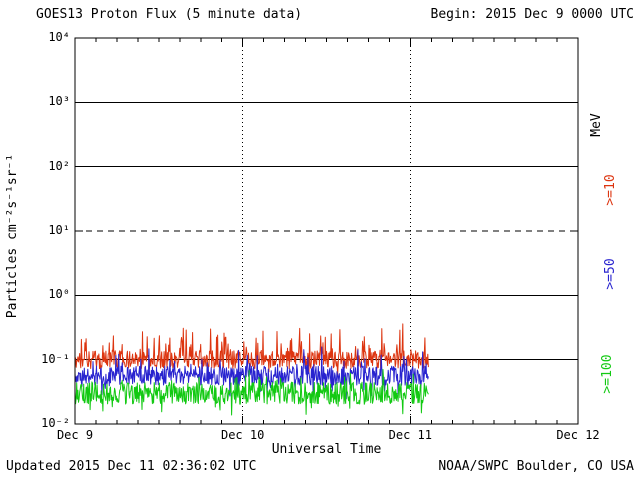 The height and width of the screenshot is (480, 640). What do you see at coordinates (59, 165) in the screenshot?
I see `y-tick-label: 10²` at bounding box center [59, 165].